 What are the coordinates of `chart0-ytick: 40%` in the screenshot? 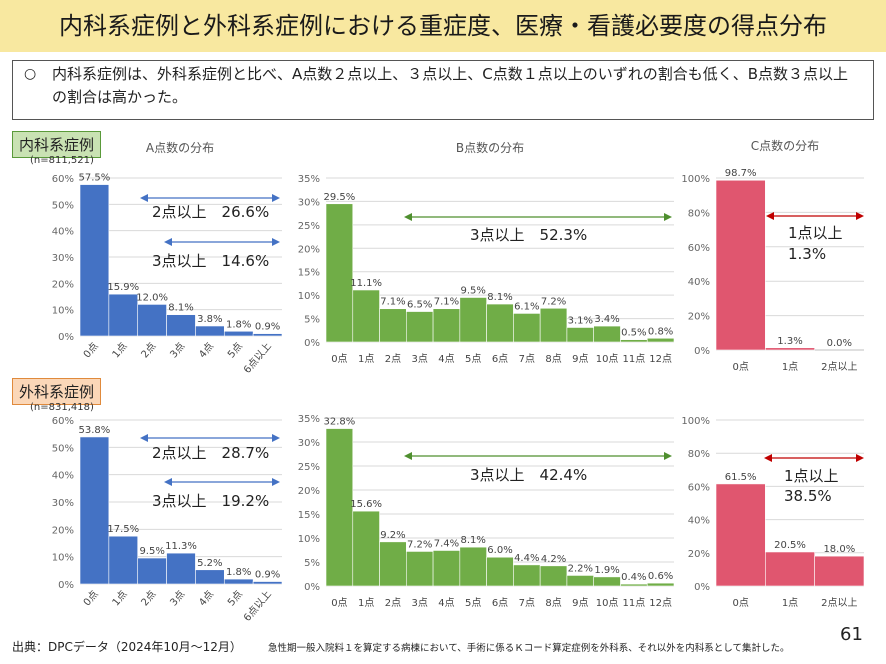 It's located at (63, 232).